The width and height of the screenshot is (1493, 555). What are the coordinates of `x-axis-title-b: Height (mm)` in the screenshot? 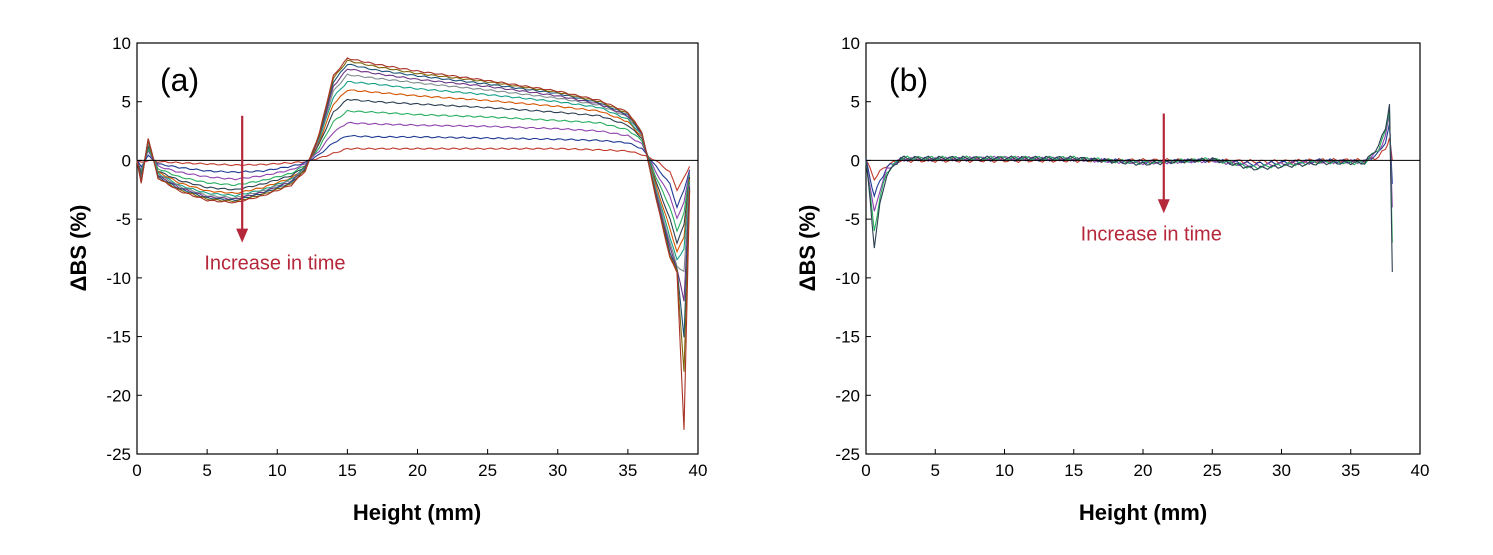 It's located at (1143, 512).